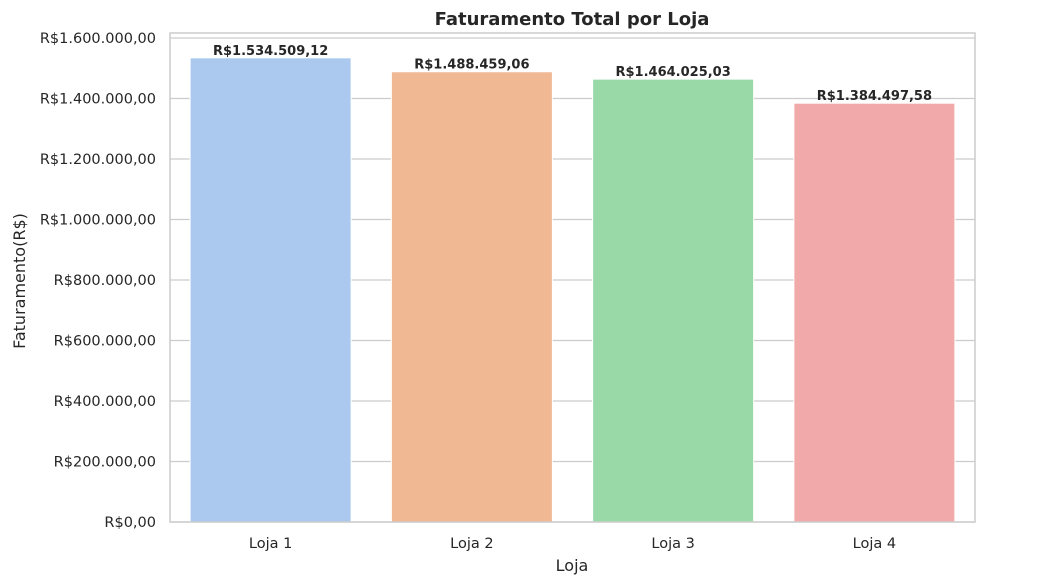  What do you see at coordinates (98, 160) in the screenshot?
I see `y-tick-label: R$1.200.000,00` at bounding box center [98, 160].